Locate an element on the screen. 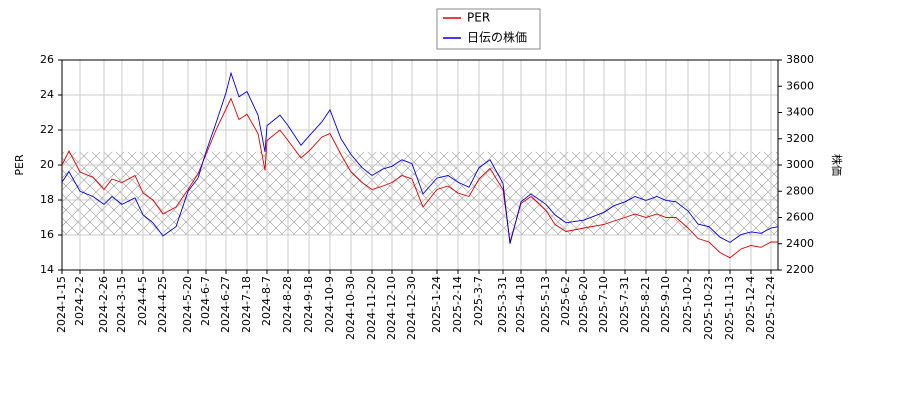  x-tick-label: 2024-5-20 is located at coordinates (187, 304).